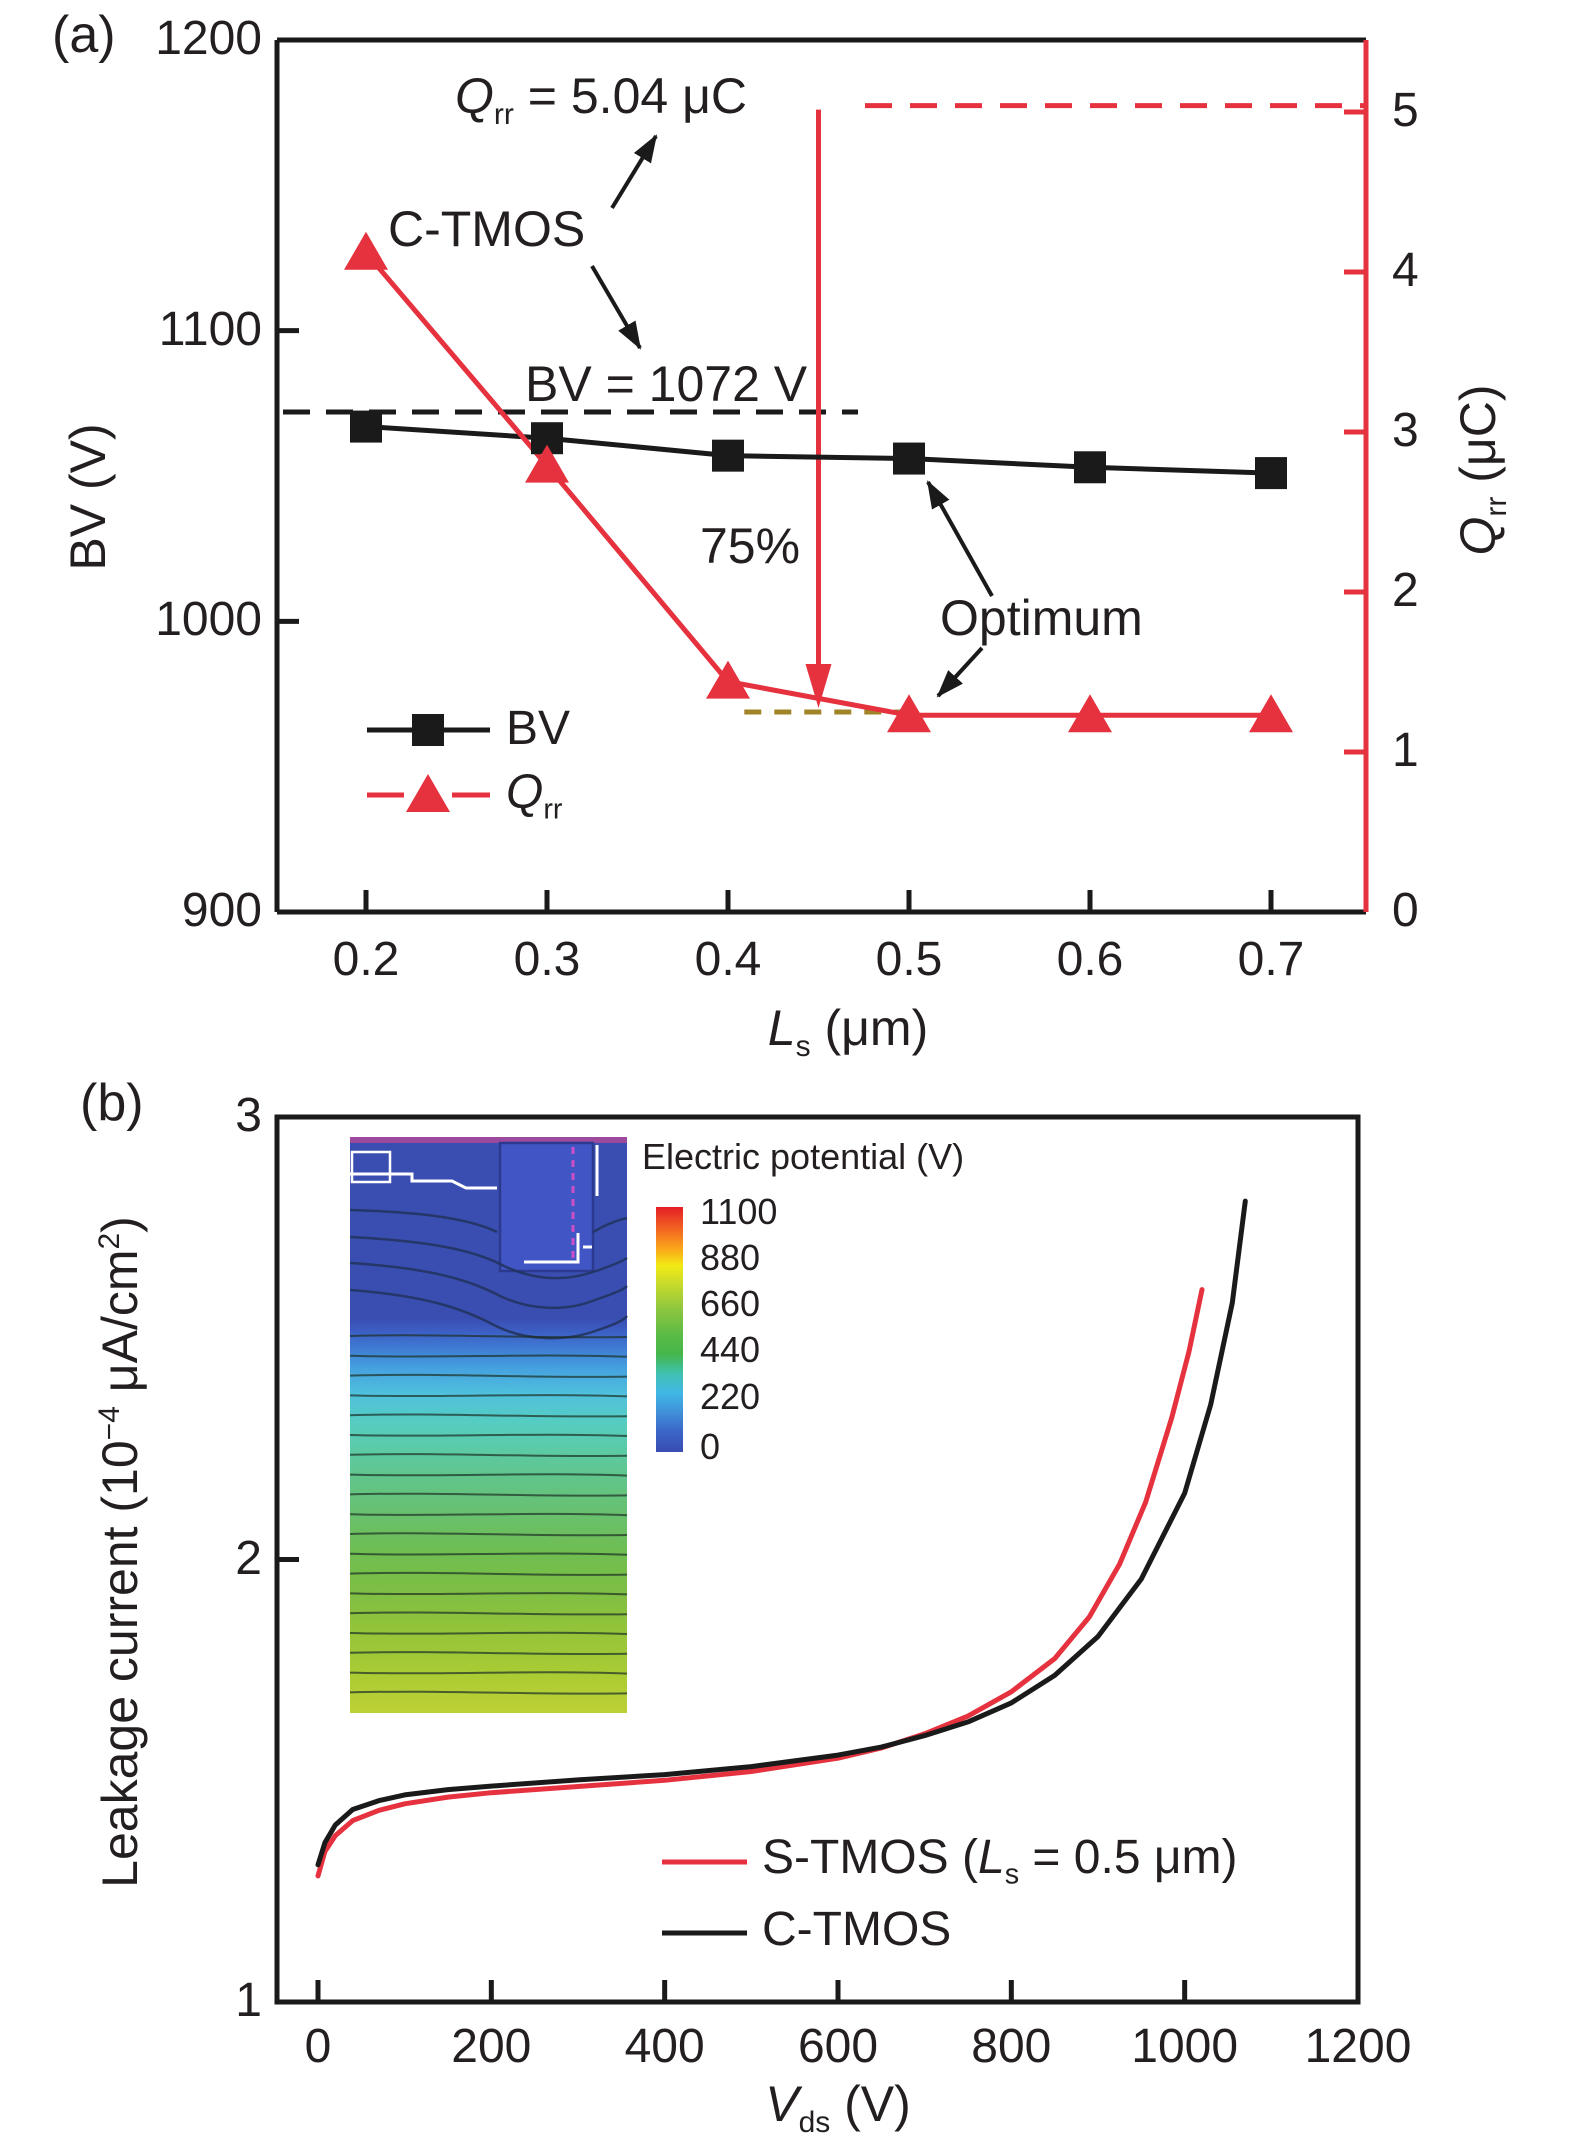  I want to click on qrr-value-annotation: Qrr = 5.04 μC, so click(601, 99).